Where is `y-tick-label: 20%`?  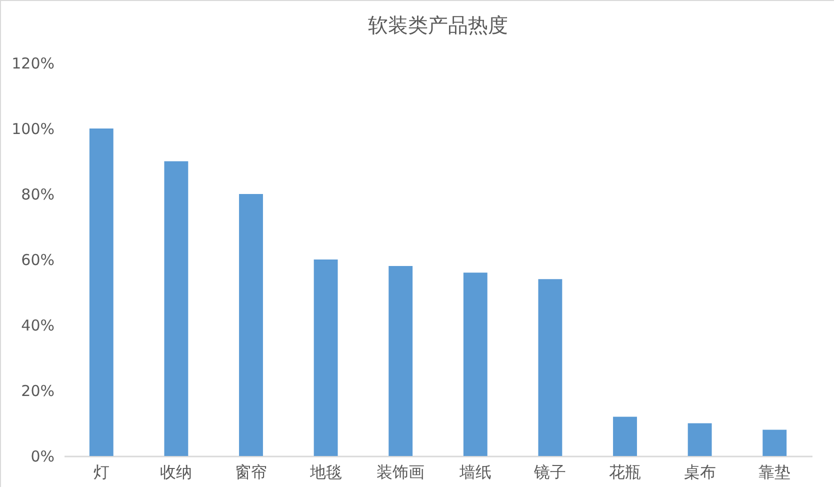 y-tick-label: 20% is located at coordinates (37, 391).